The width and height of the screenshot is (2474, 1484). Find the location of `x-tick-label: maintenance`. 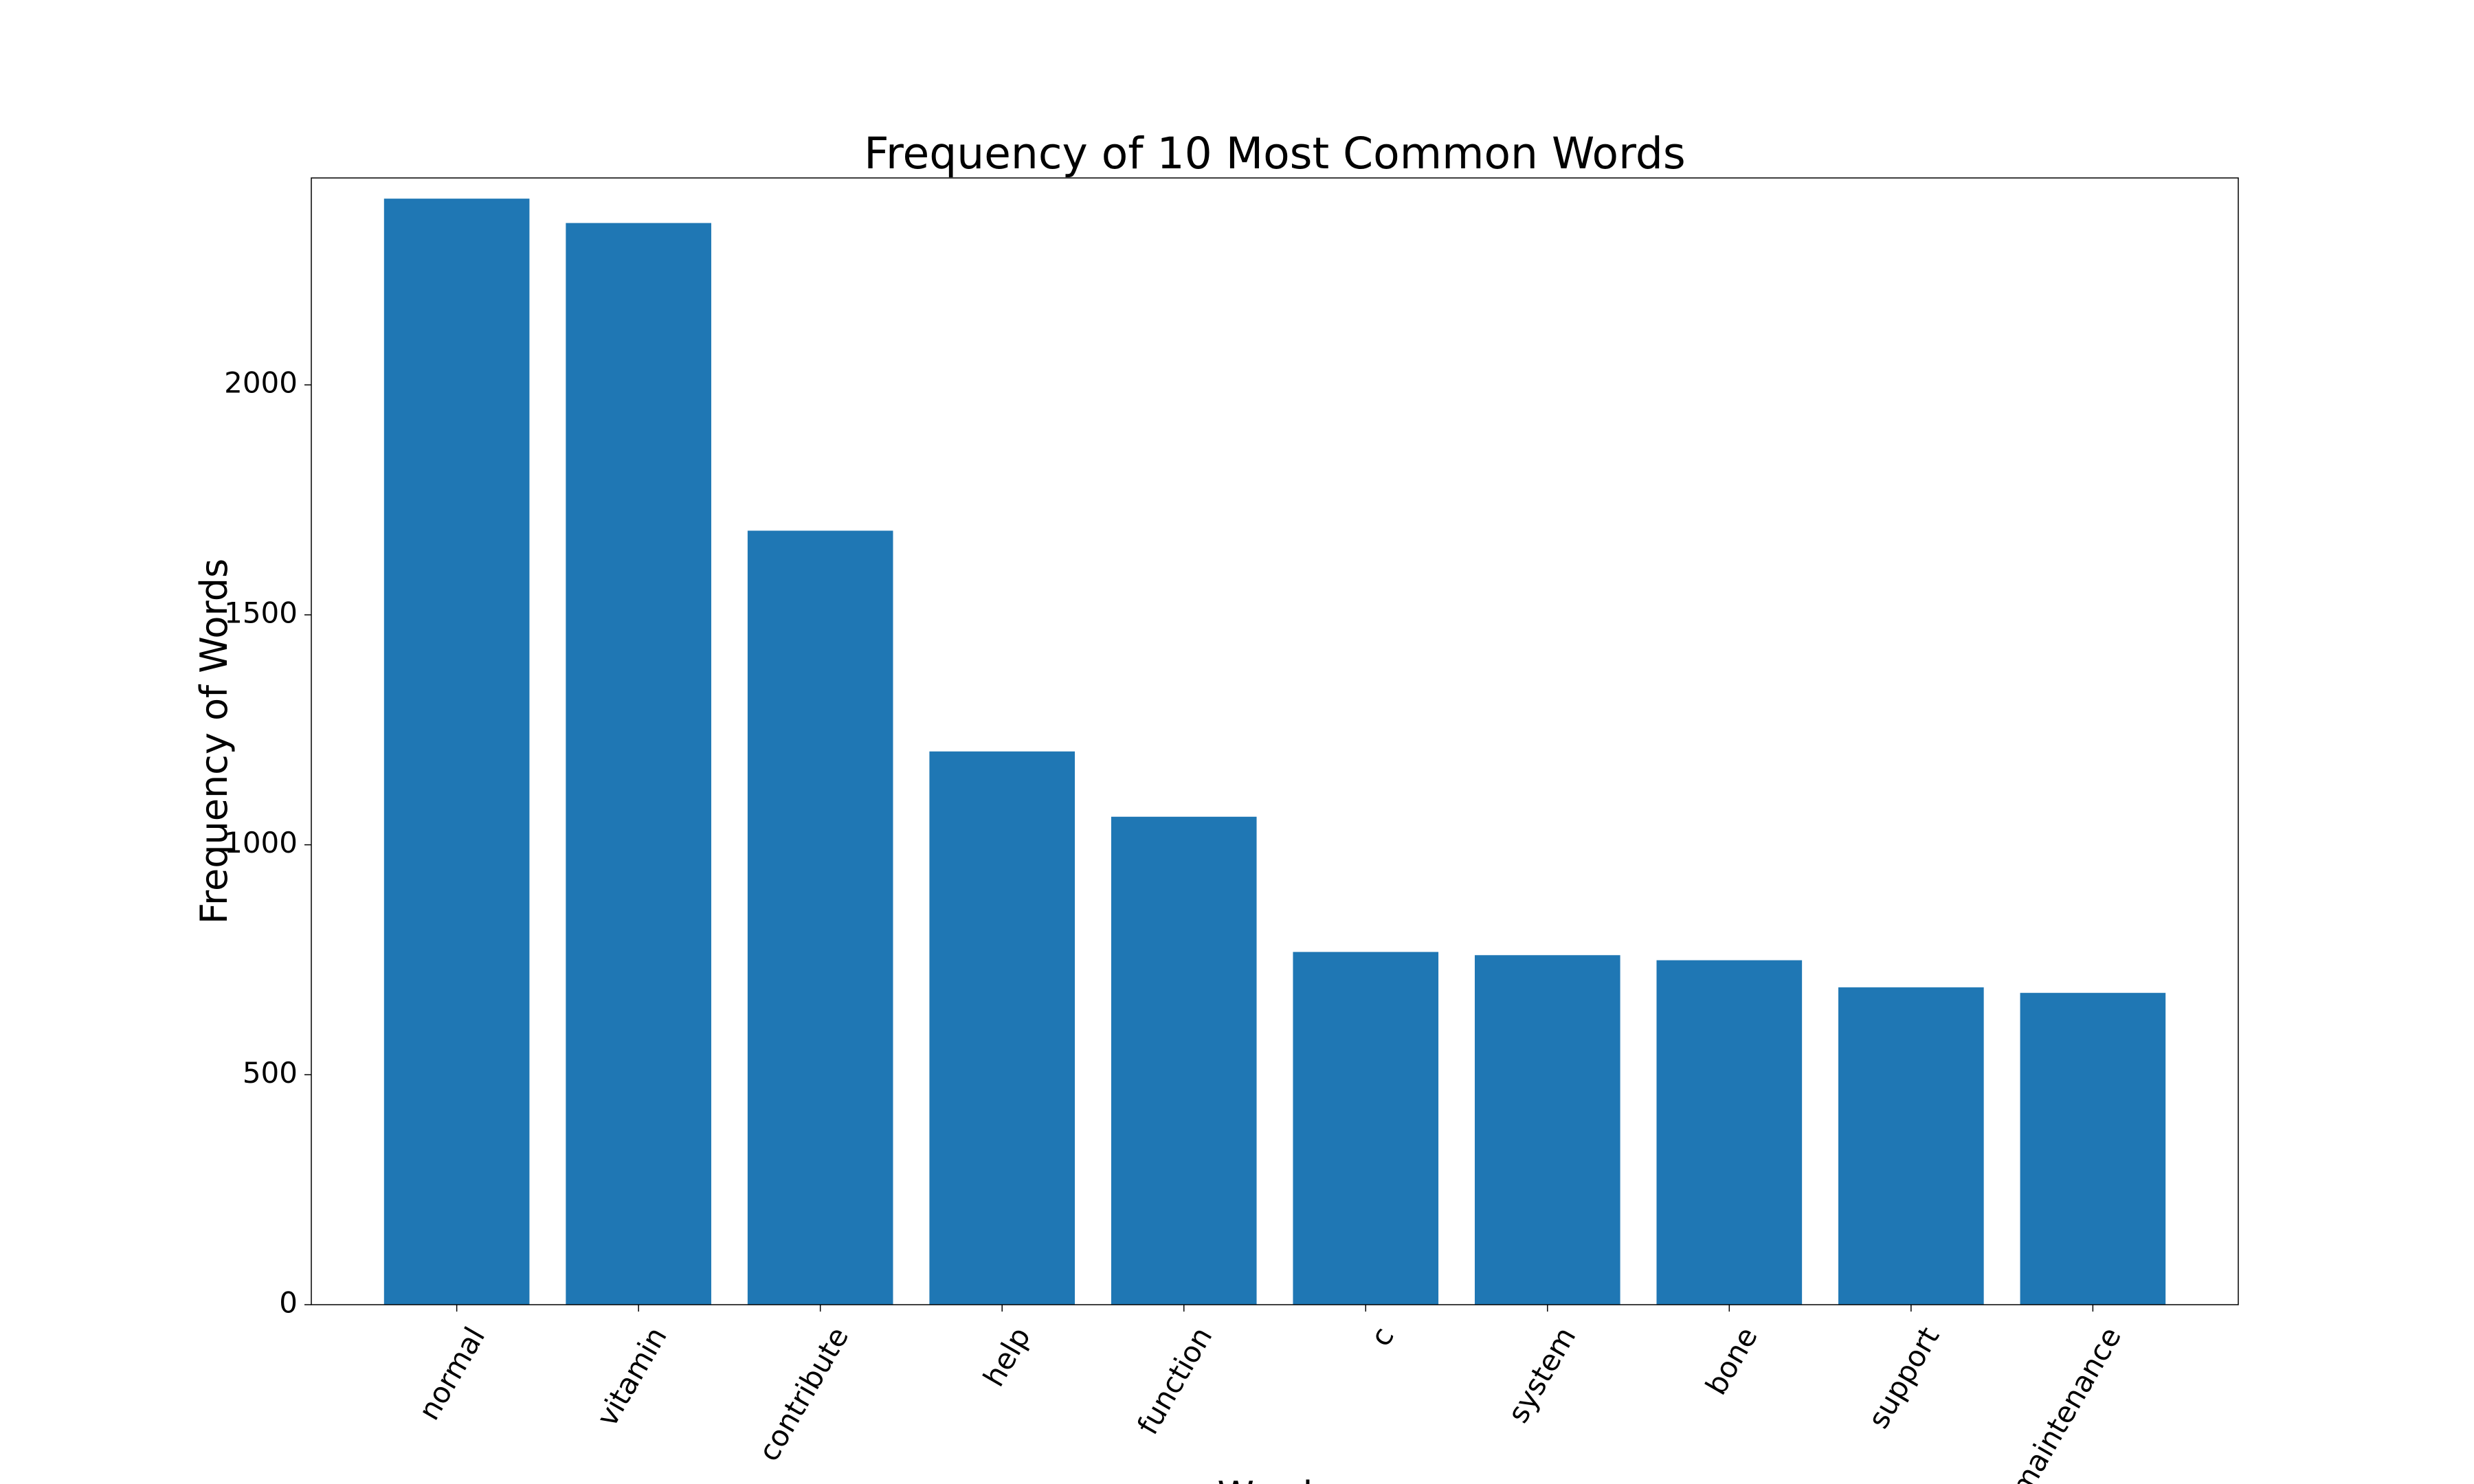

x-tick-label: maintenance is located at coordinates (2066, 1402).